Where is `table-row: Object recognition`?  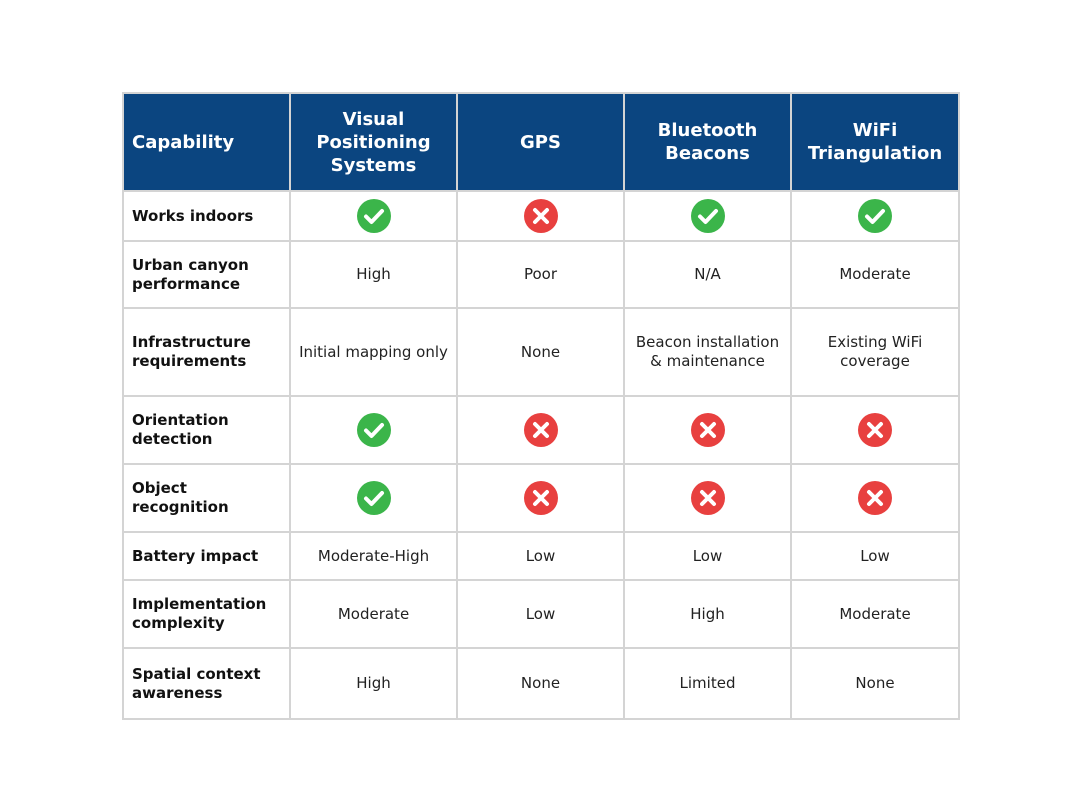
table-row: Object recognition is located at coordinates (541, 498).